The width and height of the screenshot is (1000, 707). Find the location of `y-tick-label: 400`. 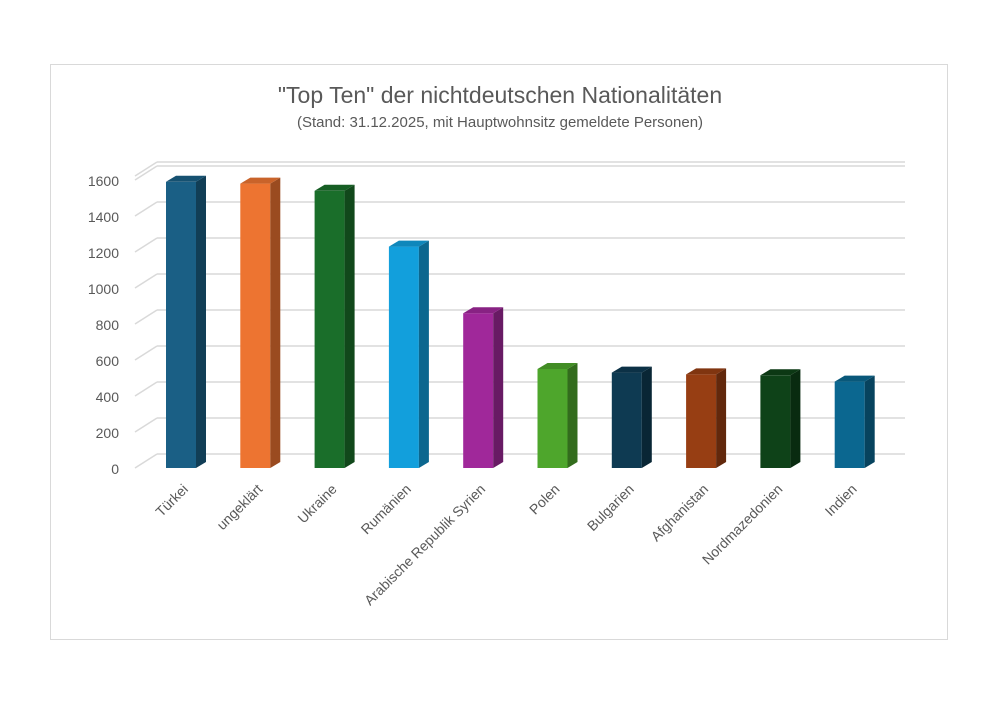

y-tick-label: 400 is located at coordinates (108, 397).